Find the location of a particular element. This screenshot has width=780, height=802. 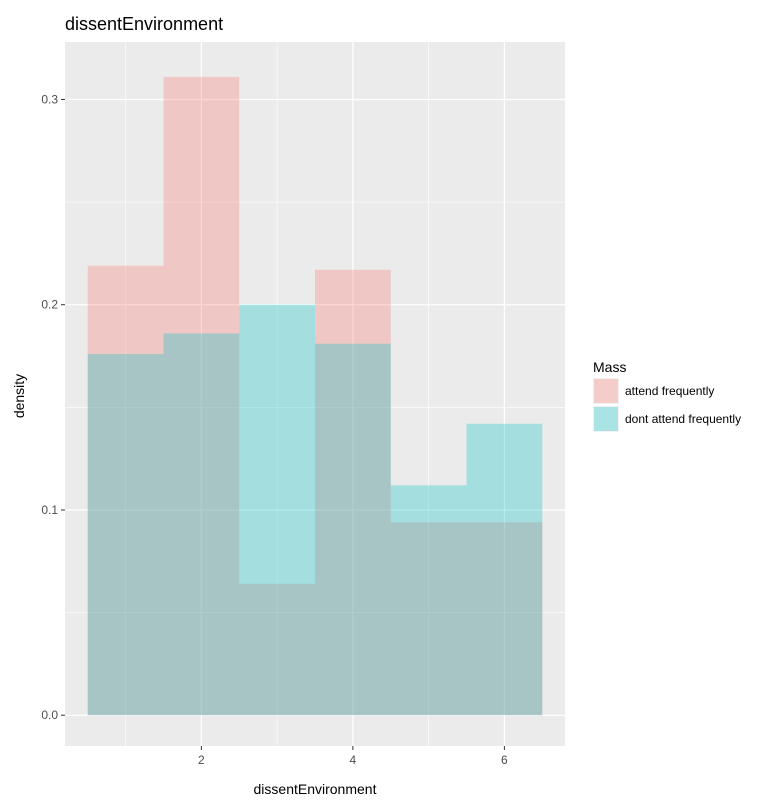

legend-title: Mass is located at coordinates (609, 367).